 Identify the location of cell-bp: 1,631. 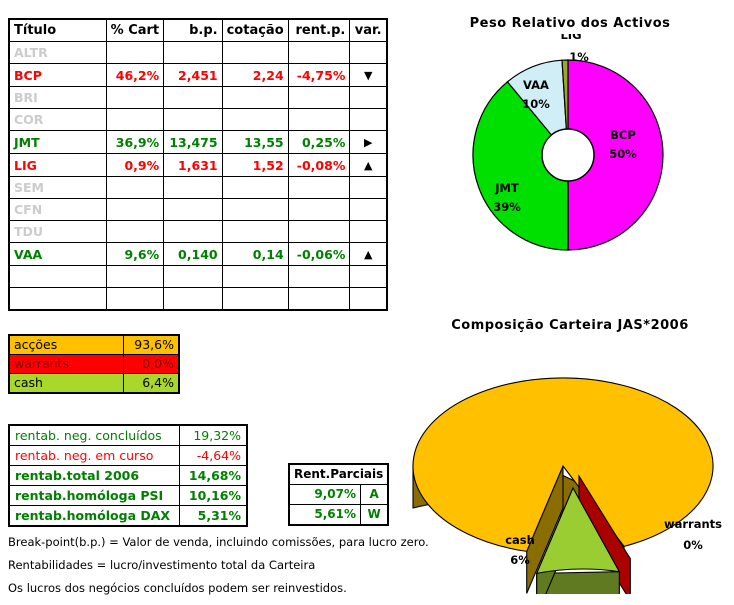
(193, 165).